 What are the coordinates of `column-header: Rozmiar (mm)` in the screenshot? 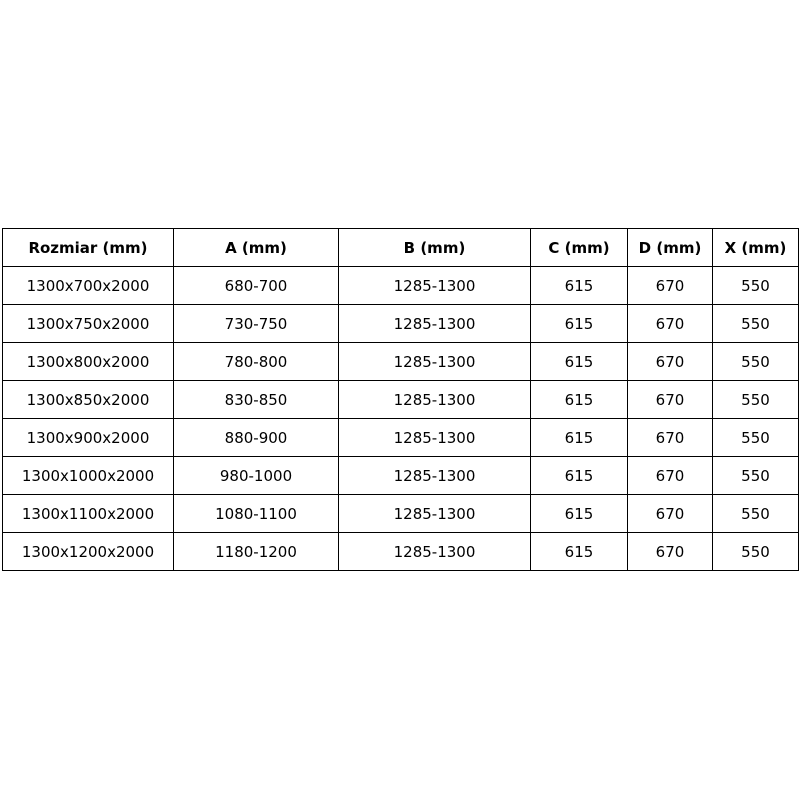 It's located at (88, 247).